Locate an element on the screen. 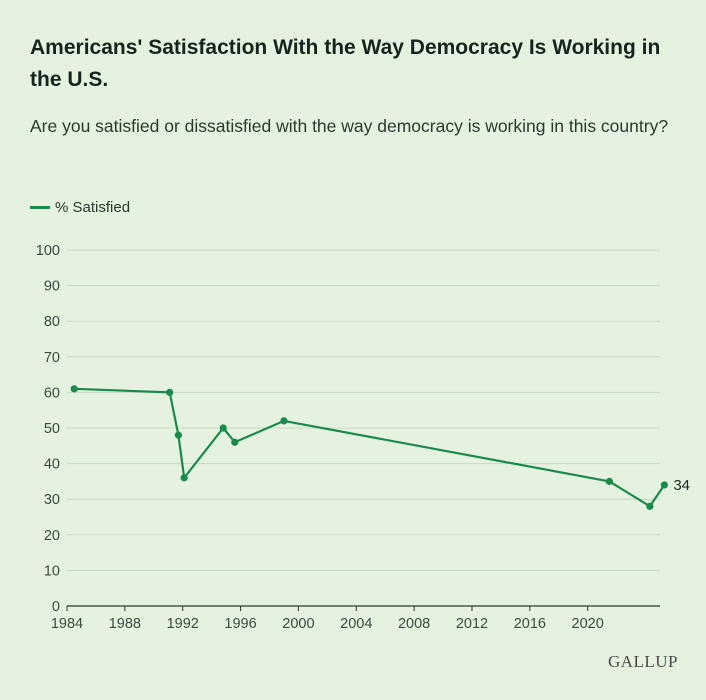 The height and width of the screenshot is (700, 706). y-tick-label: 70 is located at coordinates (52, 358).